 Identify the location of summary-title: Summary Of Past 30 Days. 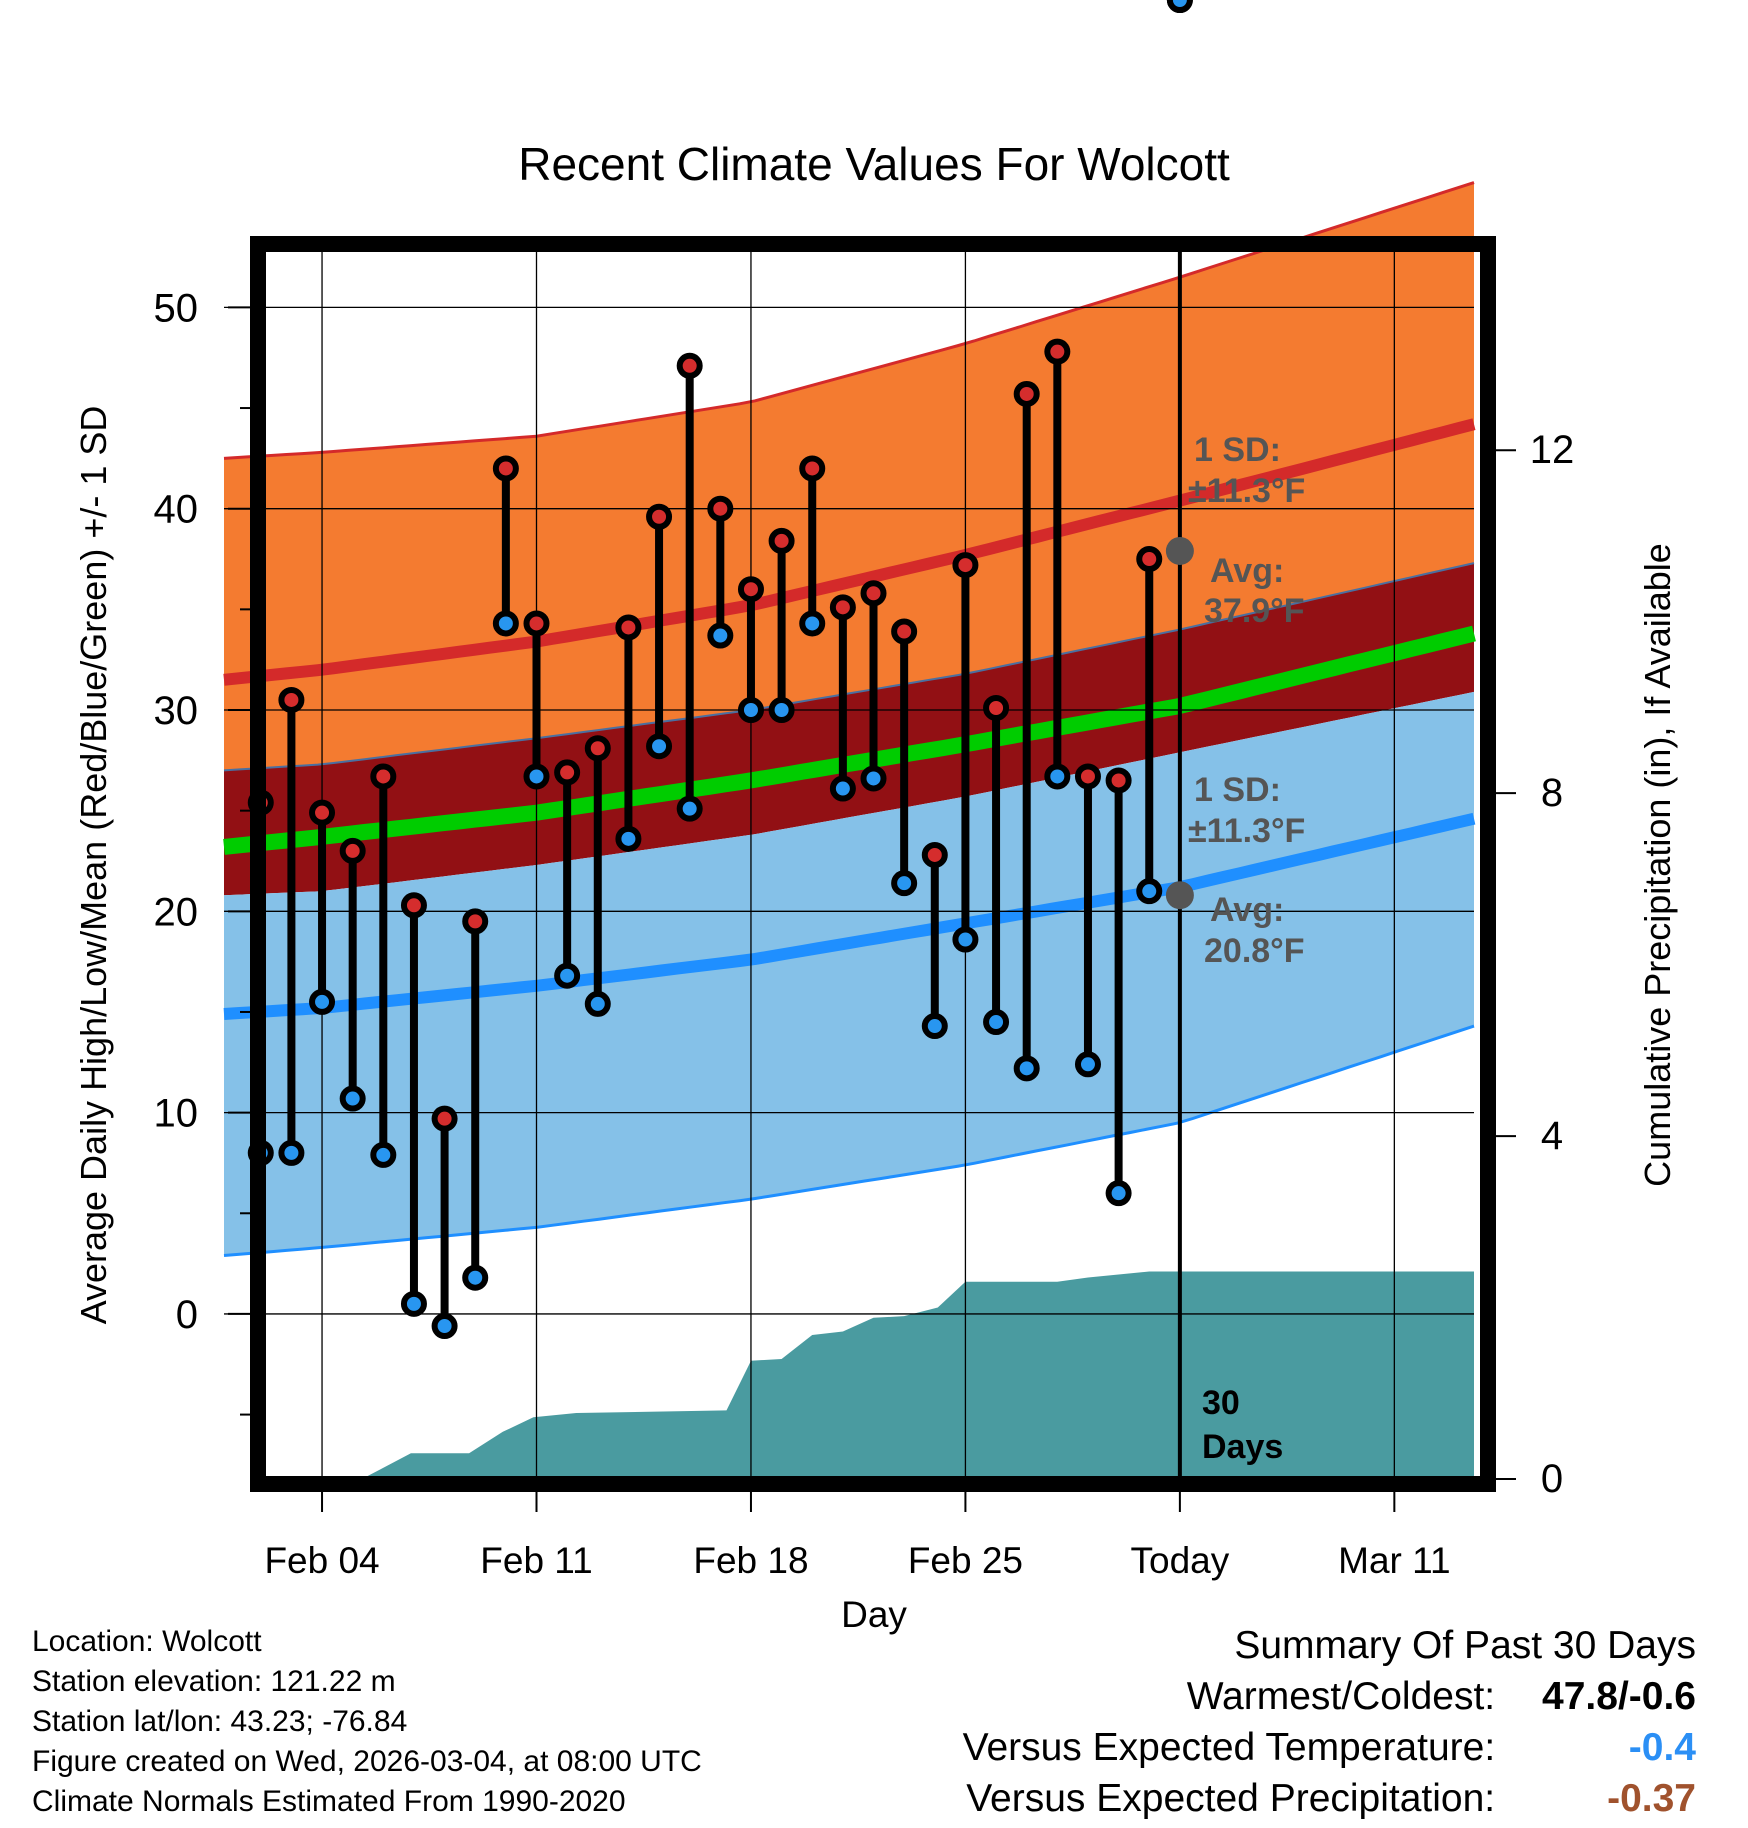
(1465, 1645).